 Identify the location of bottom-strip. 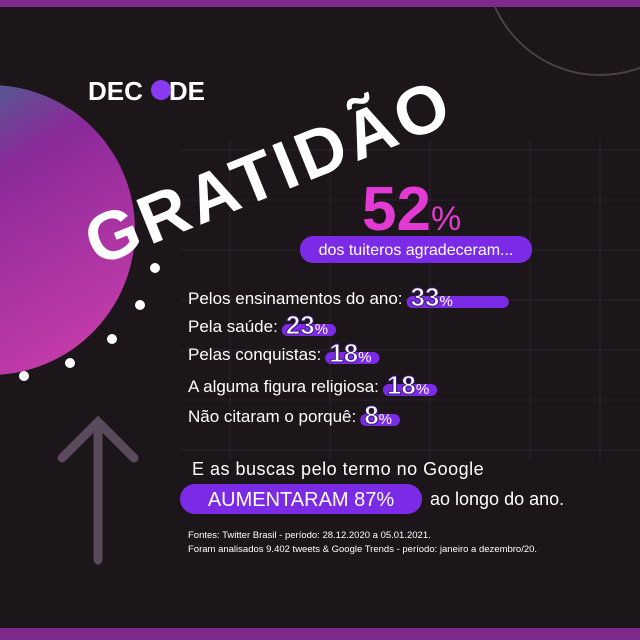
(320, 634).